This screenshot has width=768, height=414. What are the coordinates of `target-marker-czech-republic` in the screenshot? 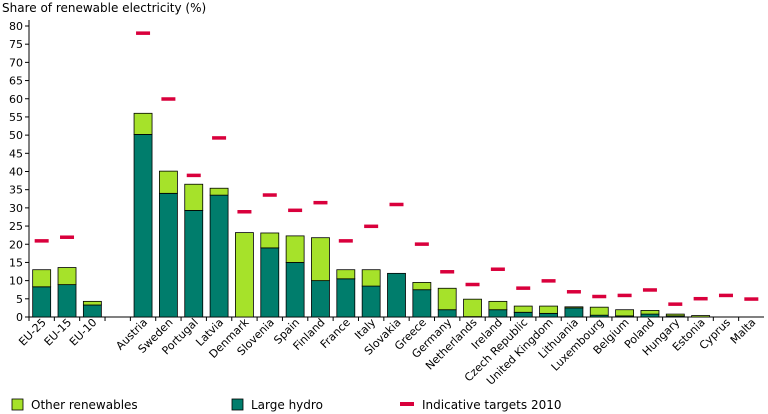 It's located at (523, 288).